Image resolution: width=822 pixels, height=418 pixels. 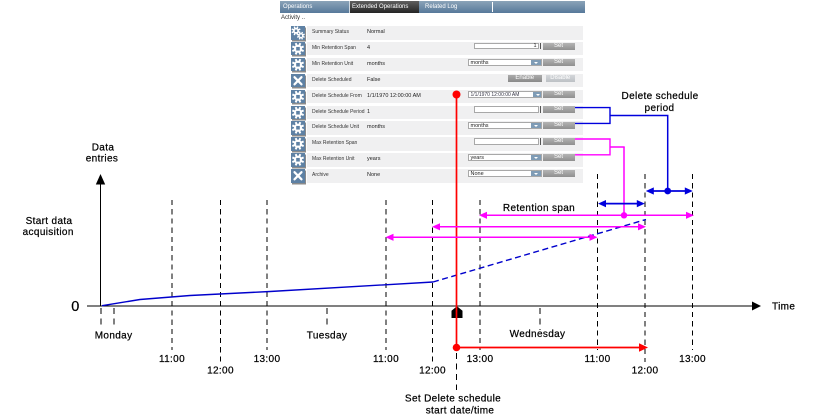 What do you see at coordinates (102, 159) in the screenshot?
I see `svg-text: entries` at bounding box center [102, 159].